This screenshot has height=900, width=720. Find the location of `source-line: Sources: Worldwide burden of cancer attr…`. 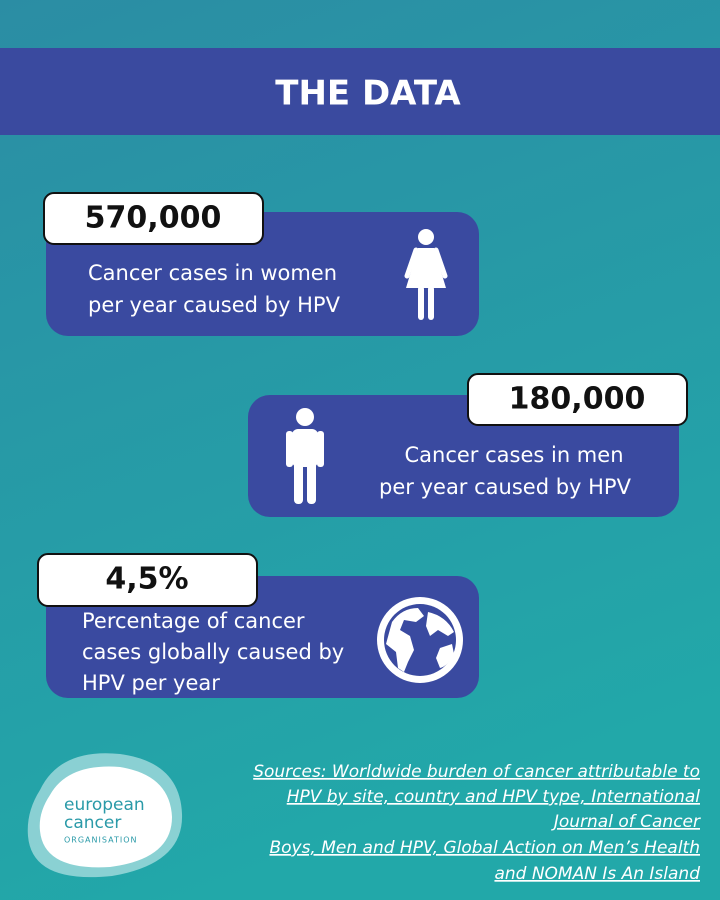

source-line: Sources: Worldwide burden of cancer attr… is located at coordinates (476, 772).